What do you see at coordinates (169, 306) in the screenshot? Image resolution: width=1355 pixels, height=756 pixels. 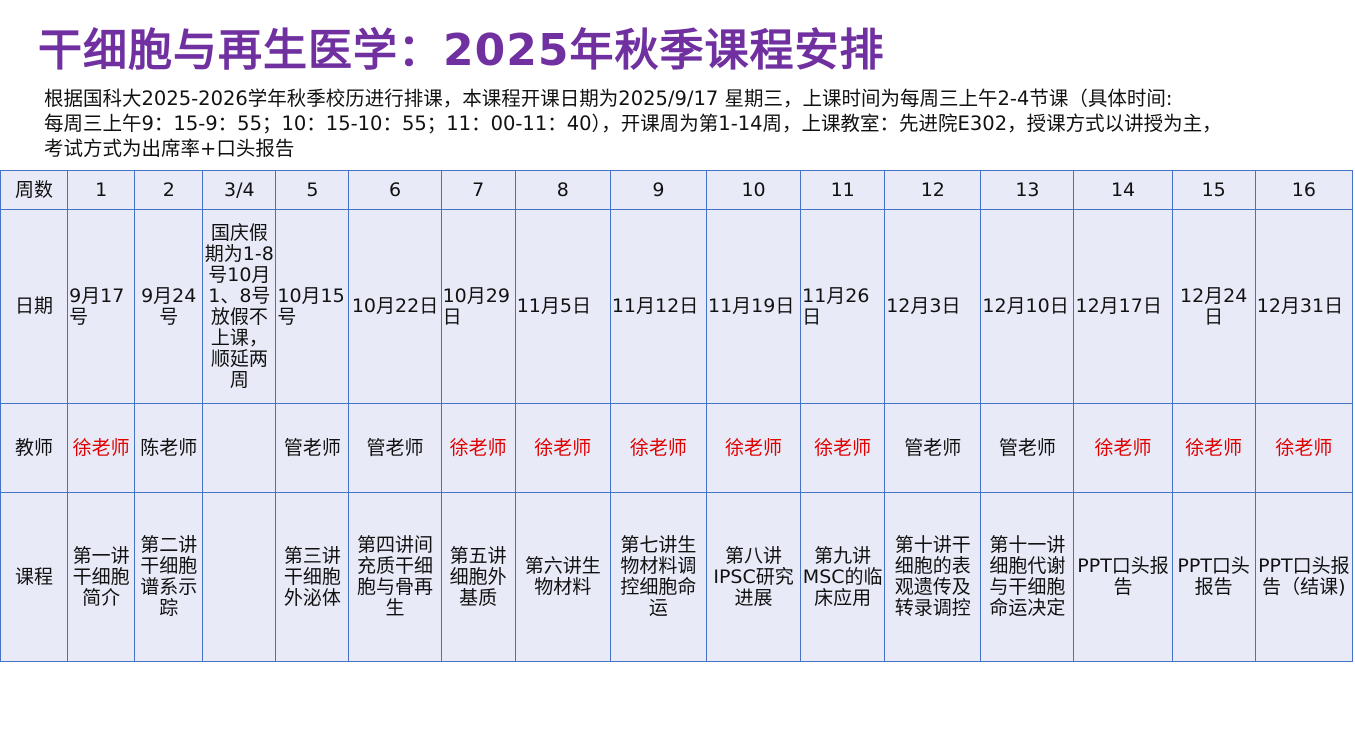 I see `date-cell: 9月24号` at bounding box center [169, 306].